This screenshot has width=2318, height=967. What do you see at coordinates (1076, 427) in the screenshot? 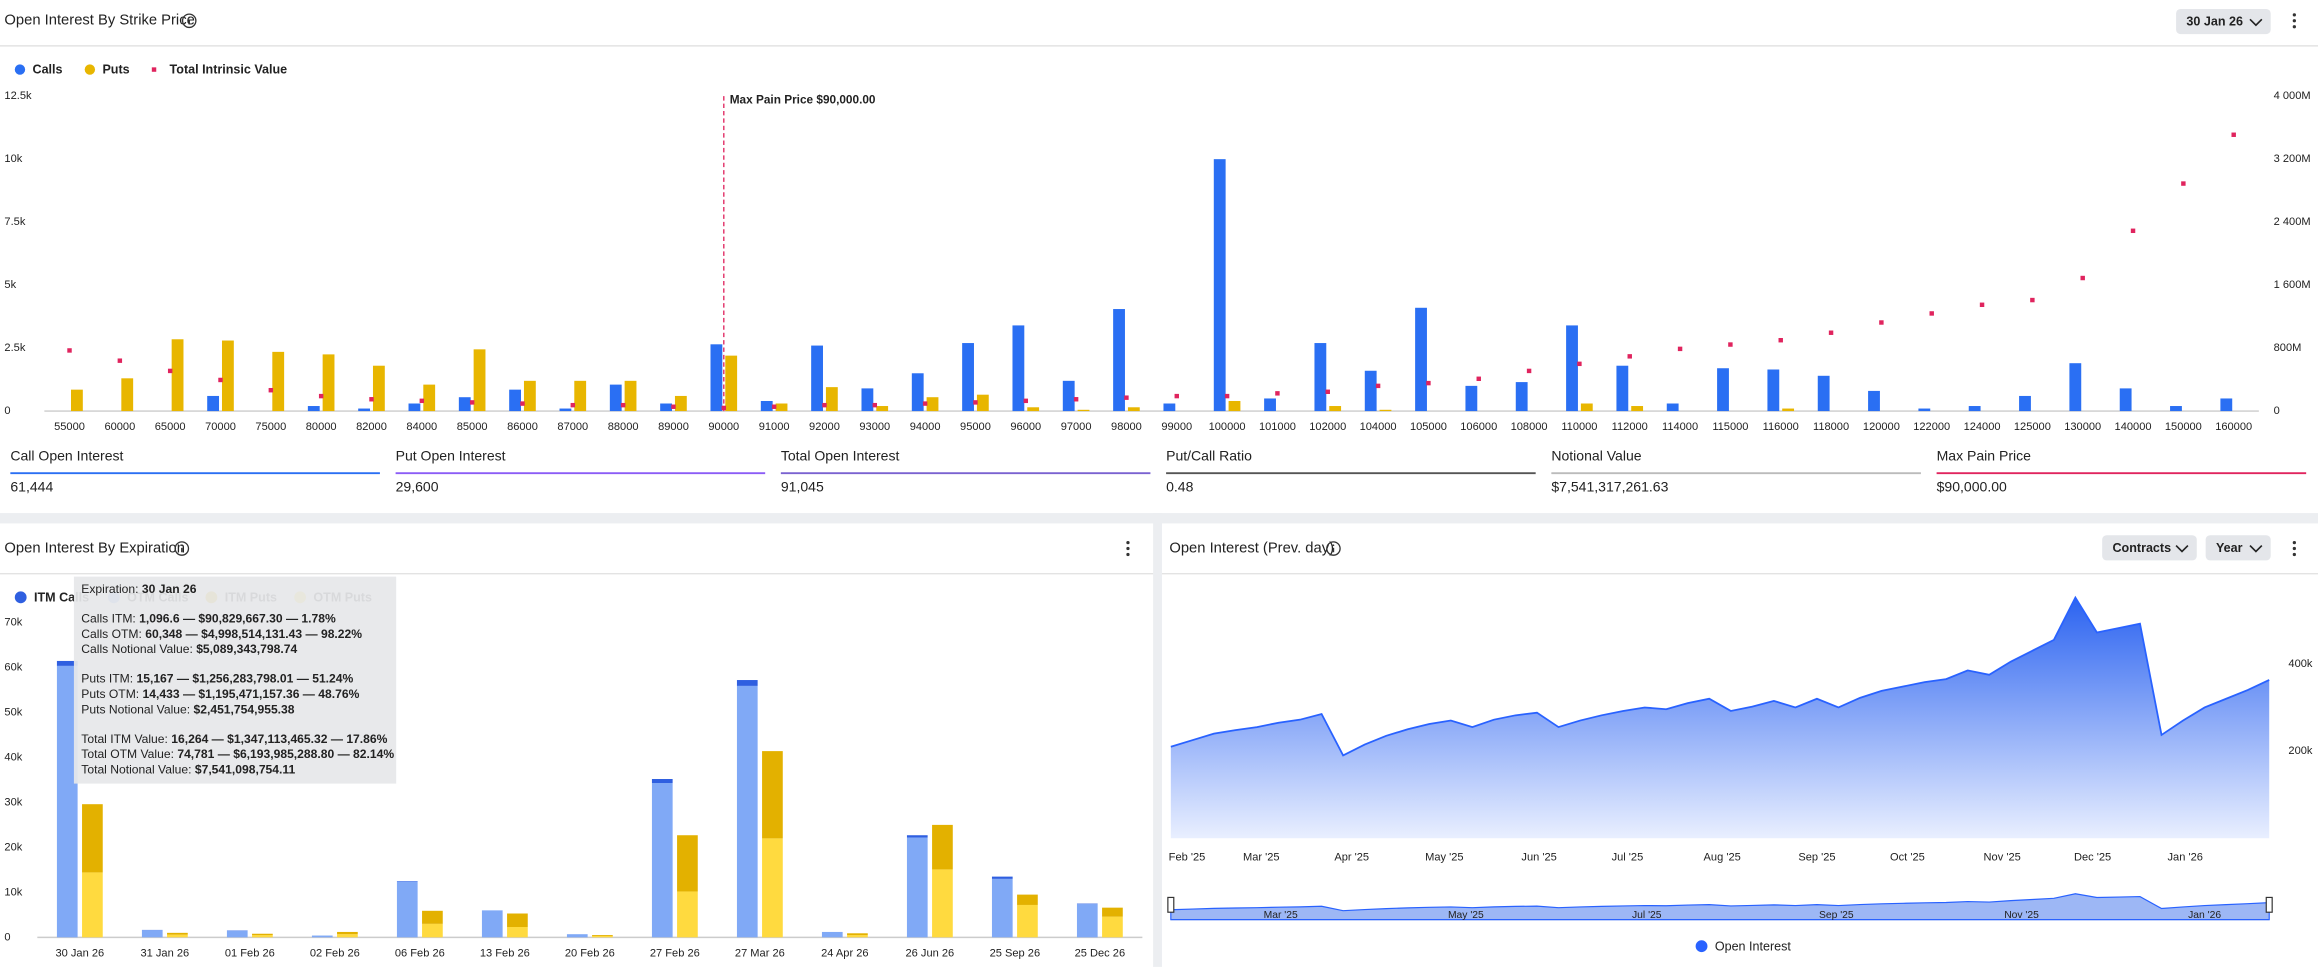
I see `x-tick-label: 97000` at bounding box center [1076, 427].